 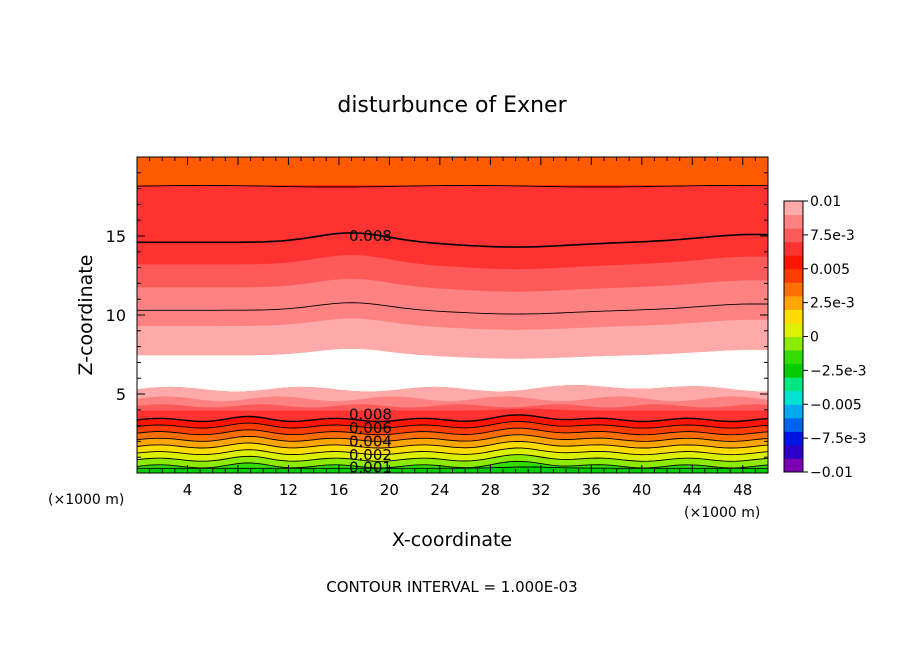 I want to click on x-tick-label: 16, so click(x=338, y=490).